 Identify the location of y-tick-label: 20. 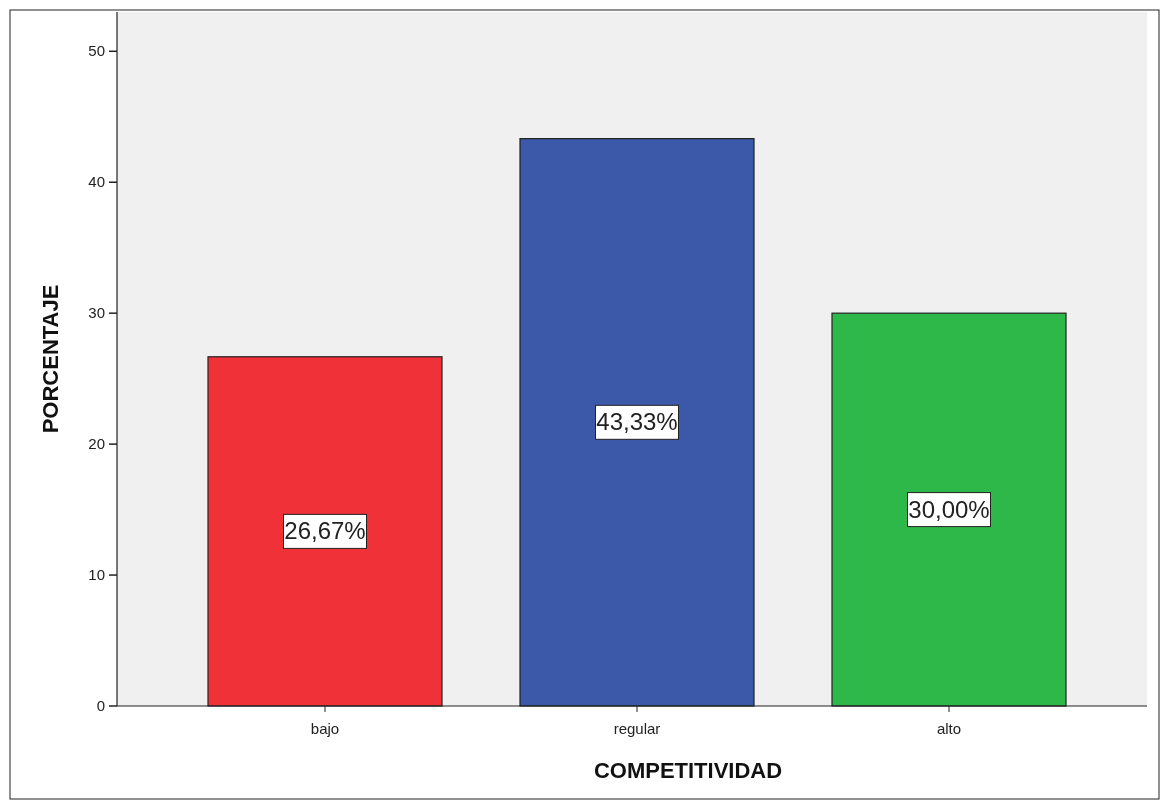
(96, 444).